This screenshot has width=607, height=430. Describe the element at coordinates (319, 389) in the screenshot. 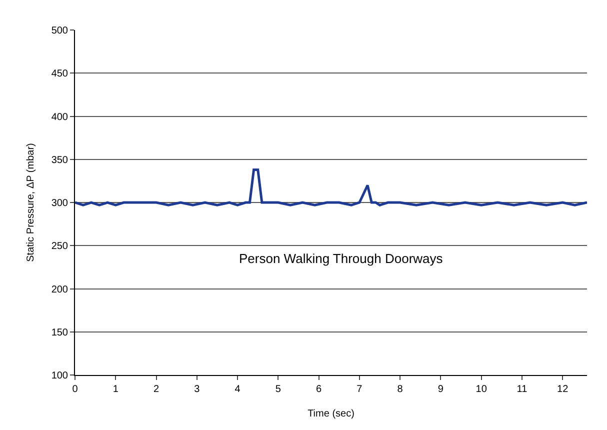

I see `x-tick-label: 6` at that location.